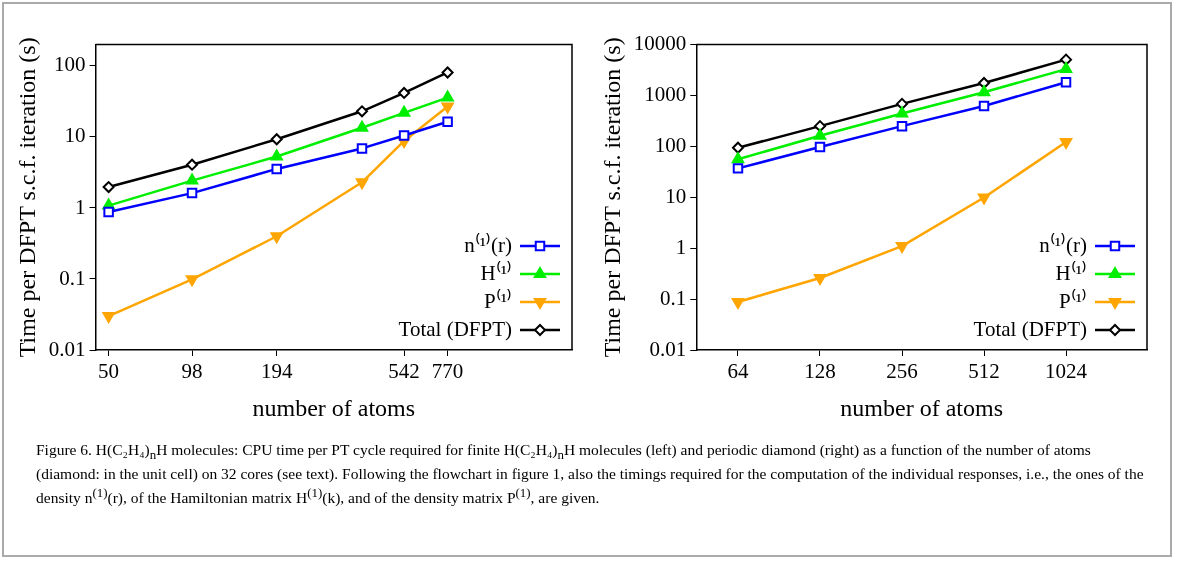 The height and width of the screenshot is (562, 1179). Describe the element at coordinates (902, 371) in the screenshot. I see `x-tick-label: 256` at that location.